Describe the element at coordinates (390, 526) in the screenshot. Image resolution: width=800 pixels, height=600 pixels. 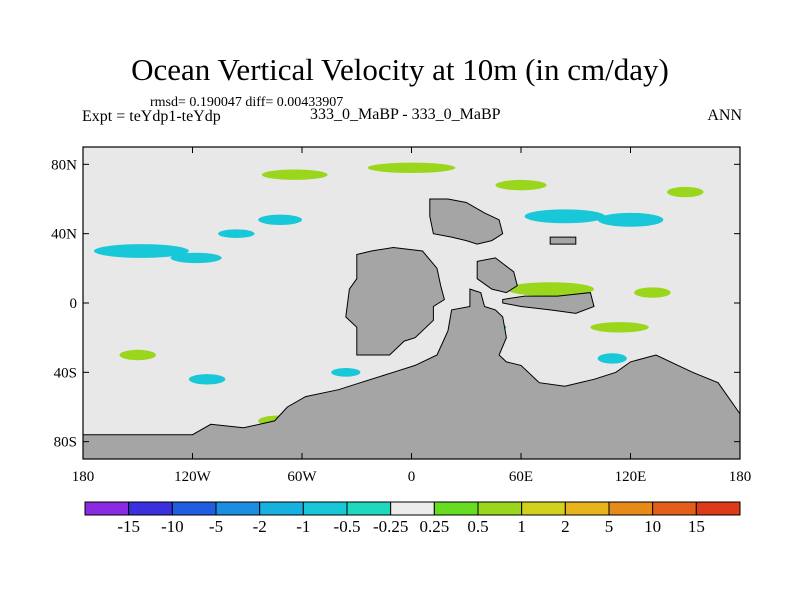
I see `colorbar-label: -0.25` at that location.